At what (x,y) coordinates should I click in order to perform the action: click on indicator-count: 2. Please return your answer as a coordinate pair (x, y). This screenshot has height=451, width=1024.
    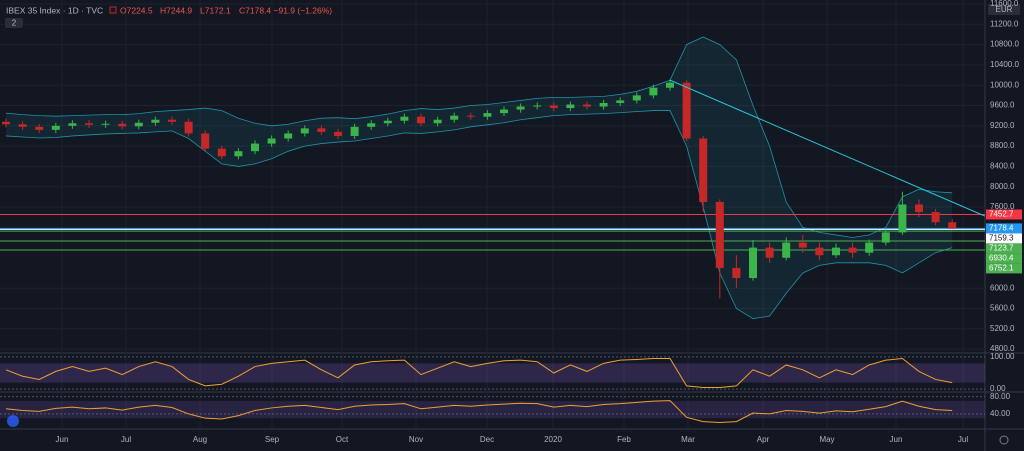
    Looking at the image, I should click on (14, 23).